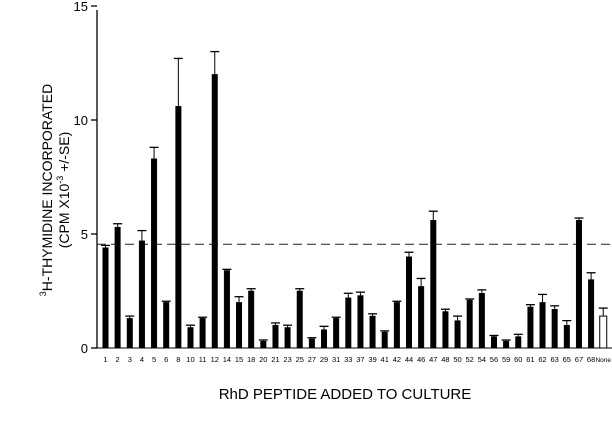 This screenshot has height=425, width=612. What do you see at coordinates (142, 359) in the screenshot?
I see `x-tick-label-4: 4` at bounding box center [142, 359].